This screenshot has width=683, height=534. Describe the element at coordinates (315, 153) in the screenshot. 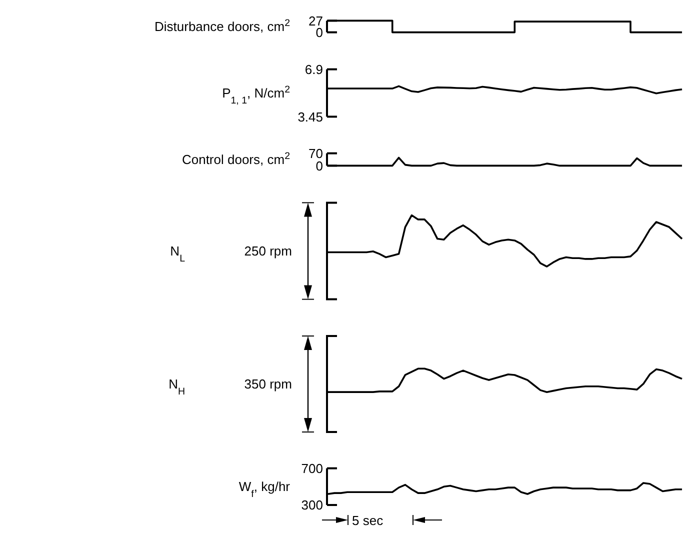

I see `y-tick-label: 70` at that location.